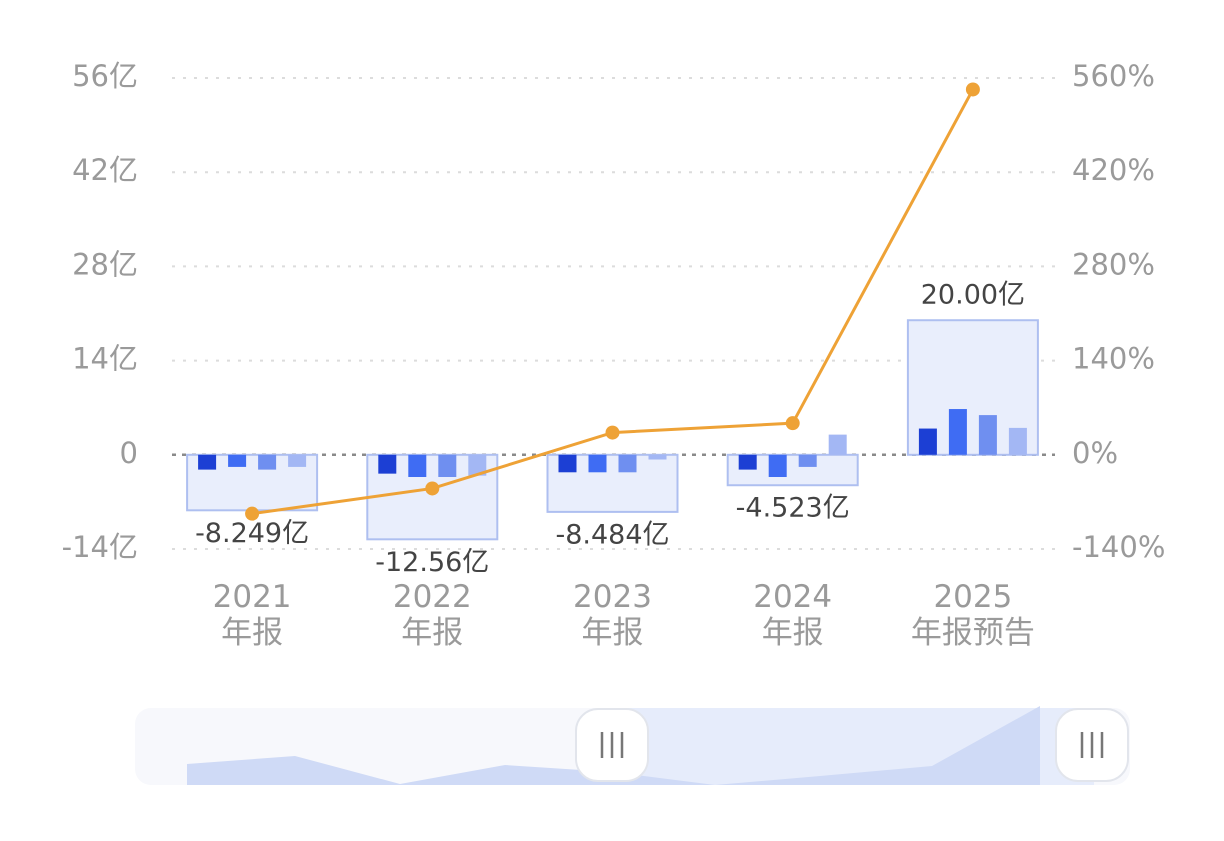 The height and width of the screenshot is (841, 1224). Describe the element at coordinates (432, 562) in the screenshot. I see `value-label: -12.56亿` at that location.